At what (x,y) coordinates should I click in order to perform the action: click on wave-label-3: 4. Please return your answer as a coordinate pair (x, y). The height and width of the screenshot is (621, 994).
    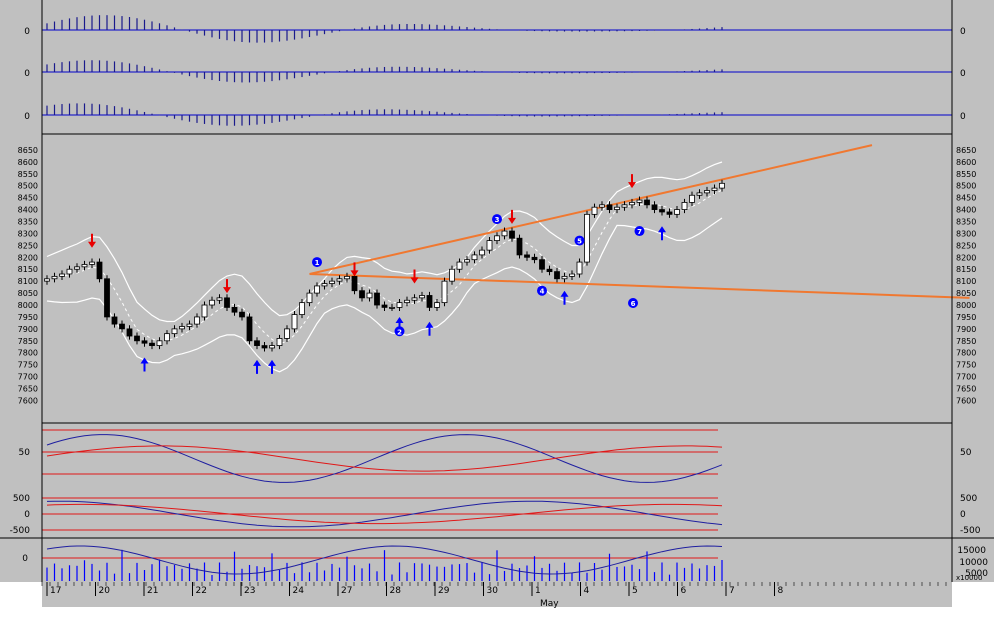
    Looking at the image, I should click on (542, 292).